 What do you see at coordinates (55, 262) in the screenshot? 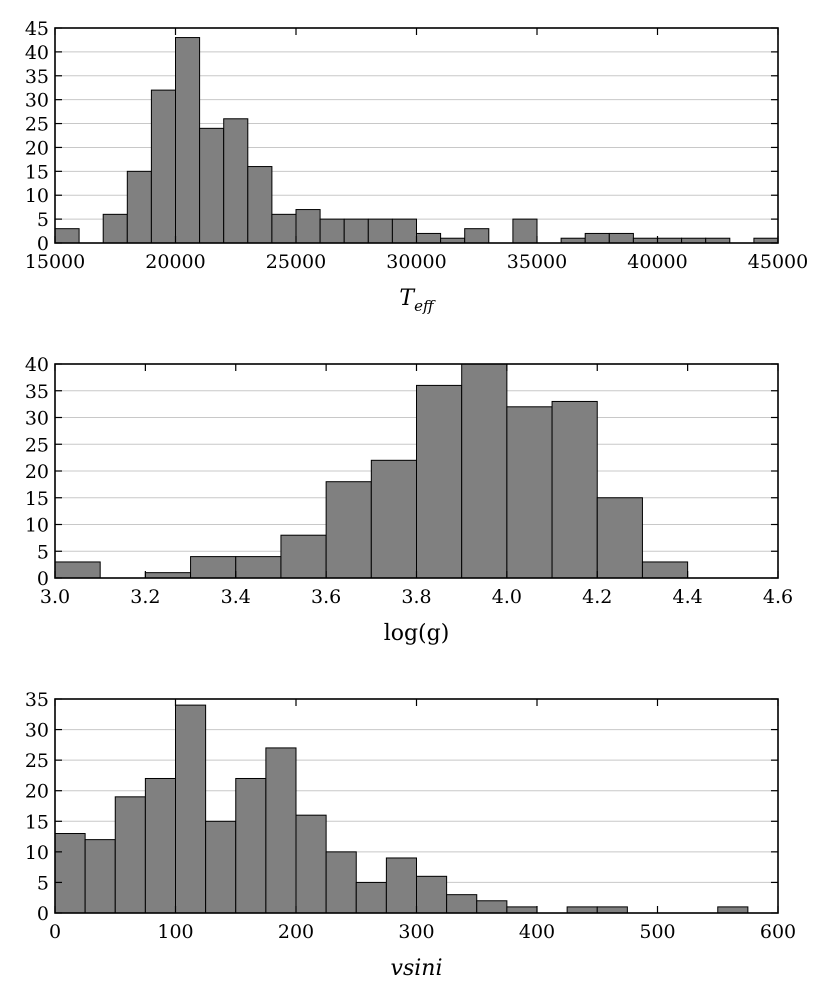
I see `x-tick-label: 15000` at bounding box center [55, 262].